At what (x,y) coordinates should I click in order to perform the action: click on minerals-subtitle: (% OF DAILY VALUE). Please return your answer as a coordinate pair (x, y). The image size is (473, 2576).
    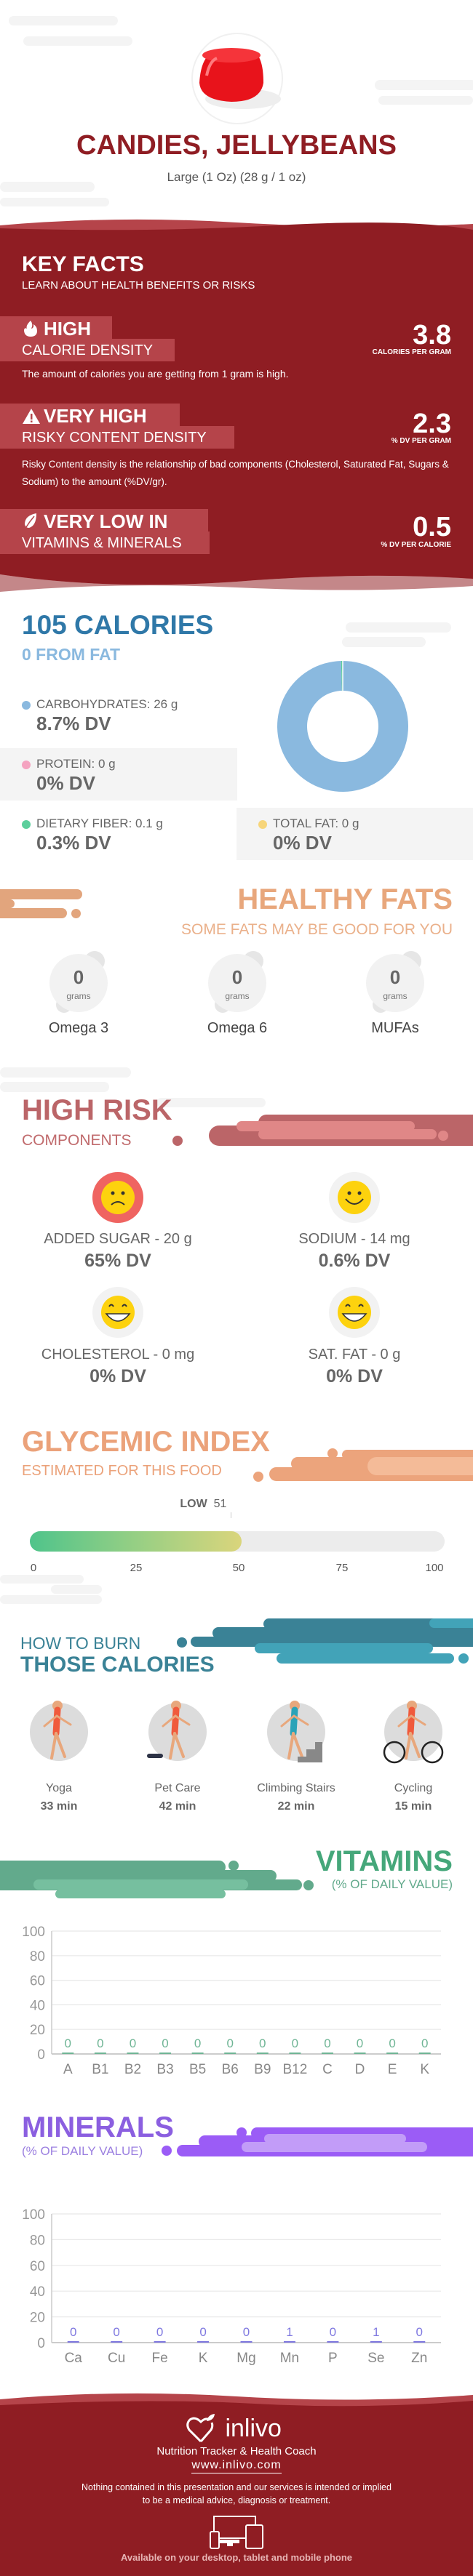
    Looking at the image, I should click on (82, 2151).